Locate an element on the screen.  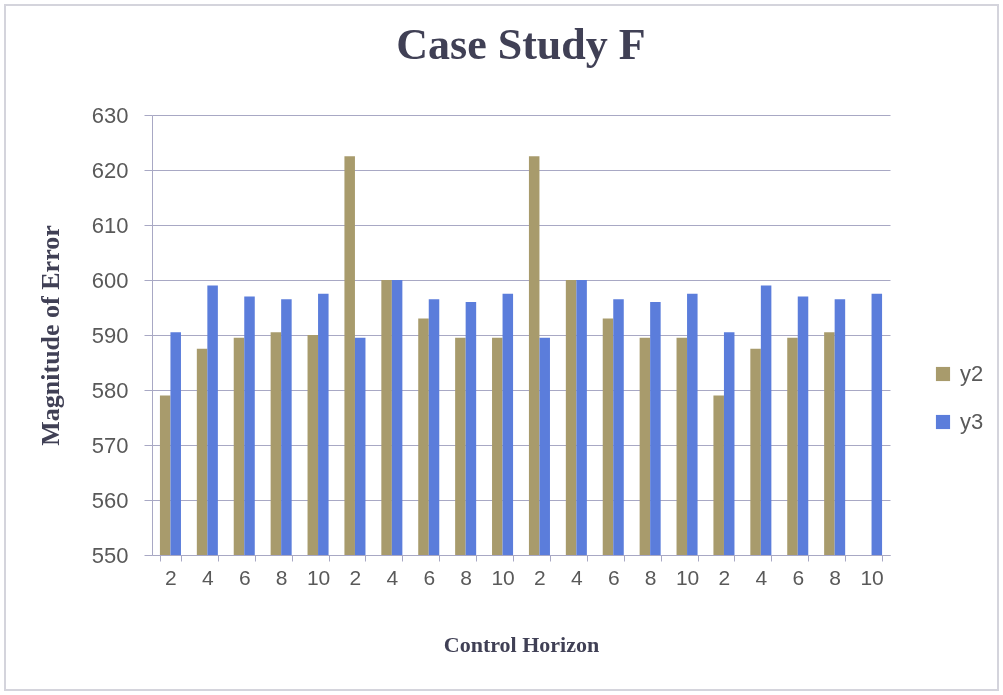
chart-title: Case Study F is located at coordinates (521, 44).